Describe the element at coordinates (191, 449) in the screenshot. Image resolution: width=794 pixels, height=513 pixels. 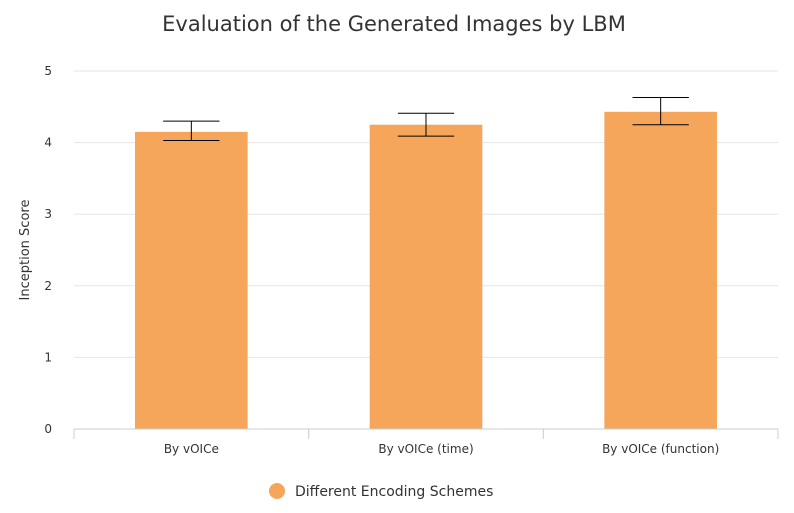
I see `x-tick-label: By vOICe` at that location.